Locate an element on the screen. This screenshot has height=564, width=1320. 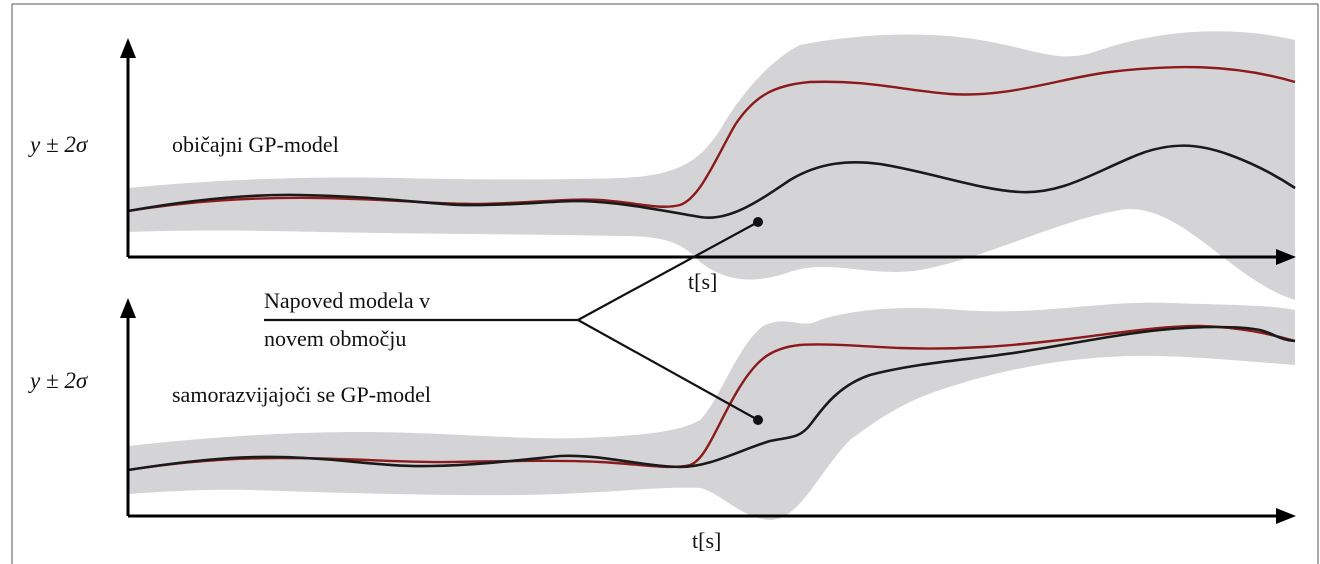
annotation-line-1: Napoved modela v is located at coordinates (347, 300).